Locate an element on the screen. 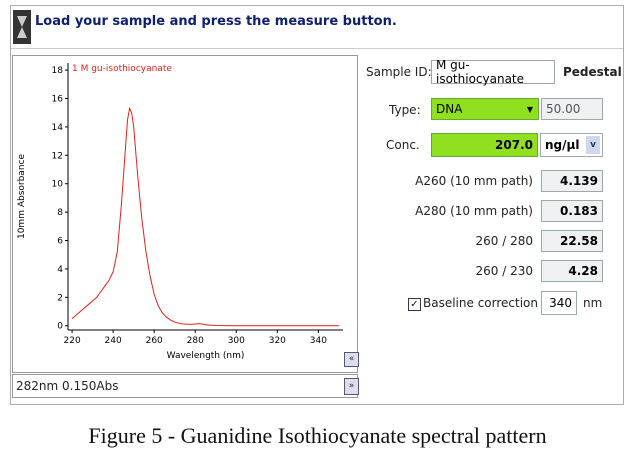 This screenshot has width=635, height=461. baseline-label: Baseline correction is located at coordinates (480, 303).